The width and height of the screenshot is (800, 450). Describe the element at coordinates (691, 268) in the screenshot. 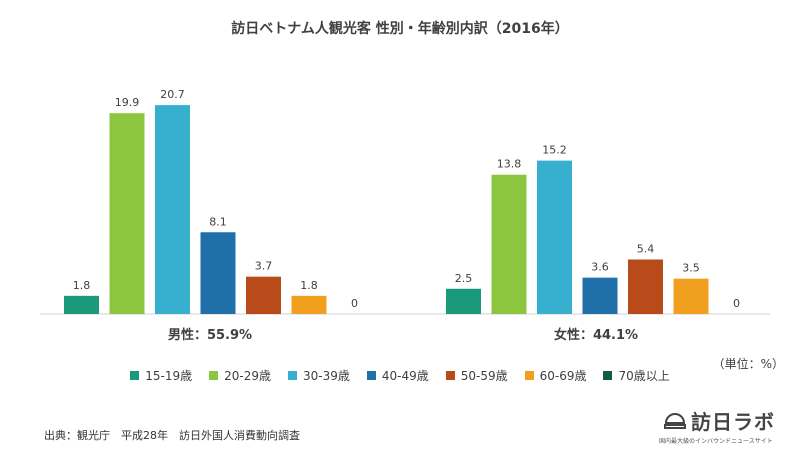

I see `data-label: 3.5` at that location.